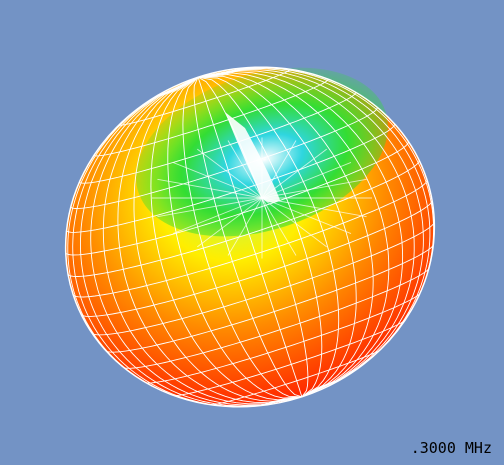 This screenshot has width=504, height=465. Describe the element at coordinates (451, 448) in the screenshot. I see `frequency-label: .3000 MHz` at that location.